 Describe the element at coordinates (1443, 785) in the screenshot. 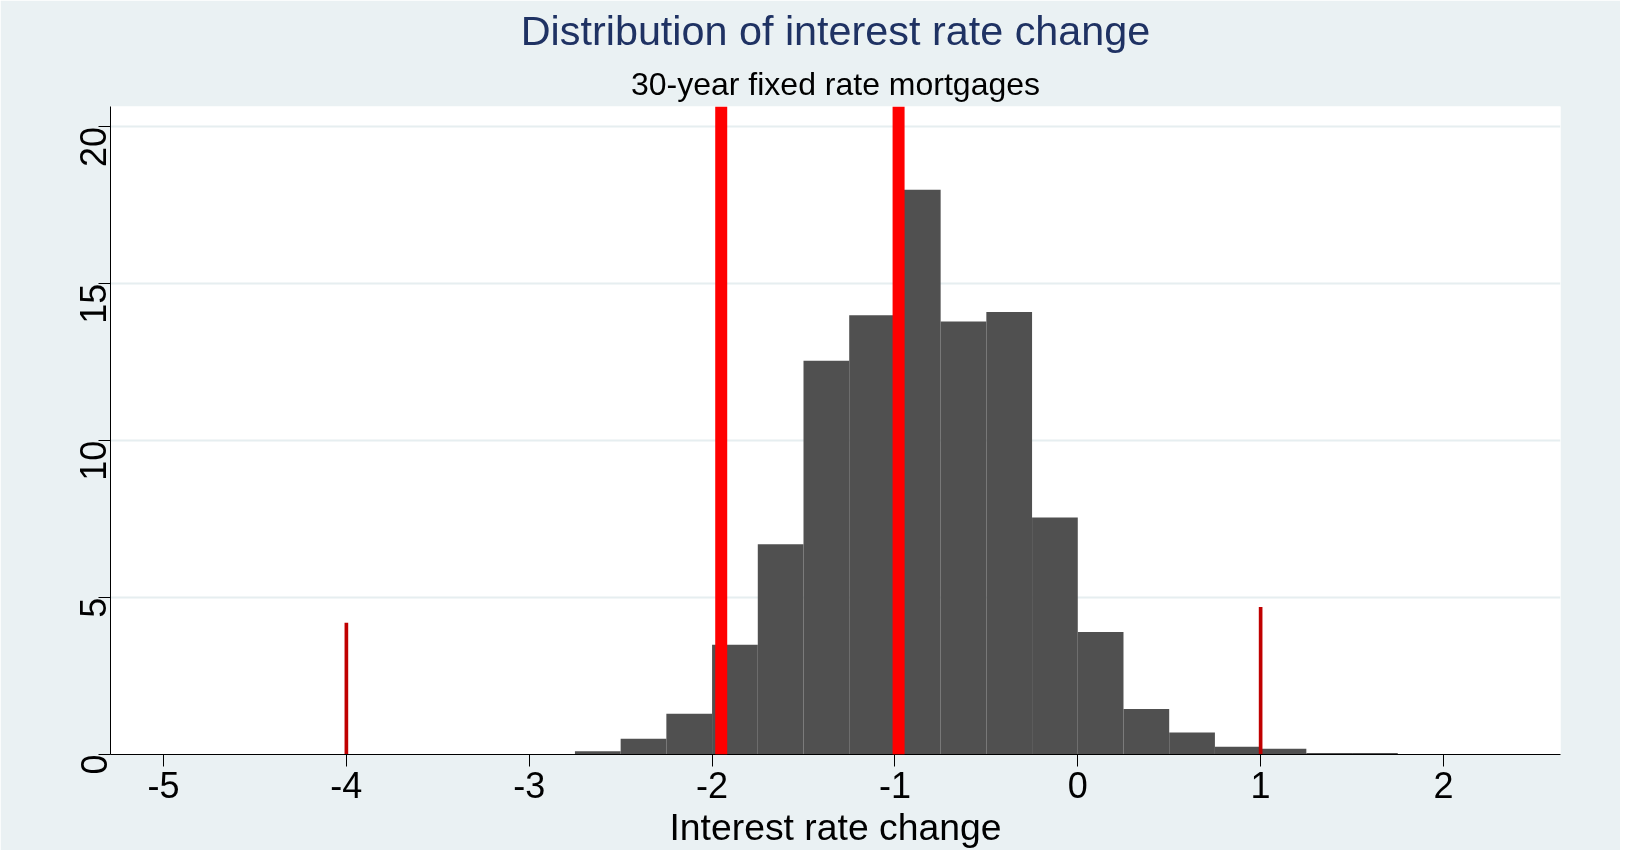

I see `x-tick-label: 2` at that location.